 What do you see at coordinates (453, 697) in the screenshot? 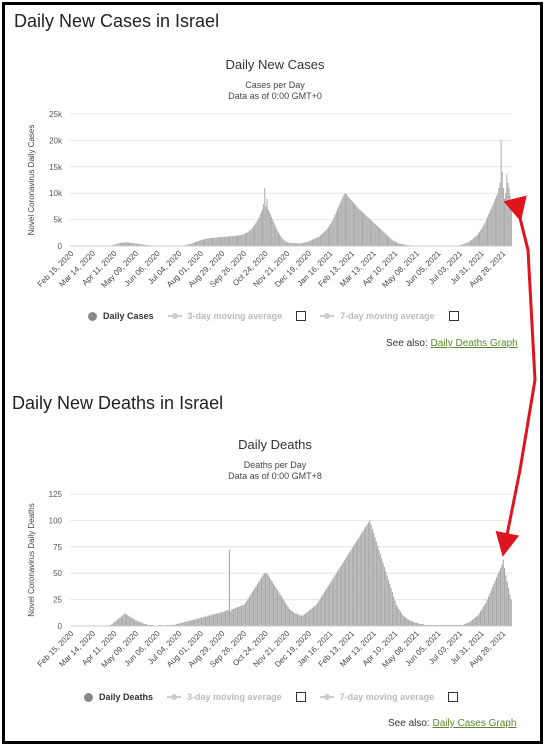
I see `deaths-ma7-checkbox` at bounding box center [453, 697].